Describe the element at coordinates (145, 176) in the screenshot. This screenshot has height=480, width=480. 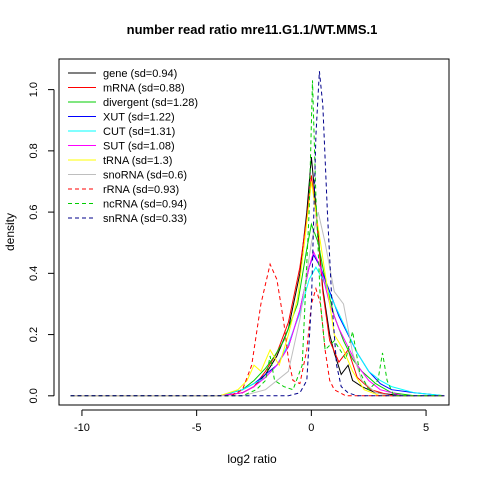
I see `legend-label-7: snoRNA (sd=0.6)` at that location.